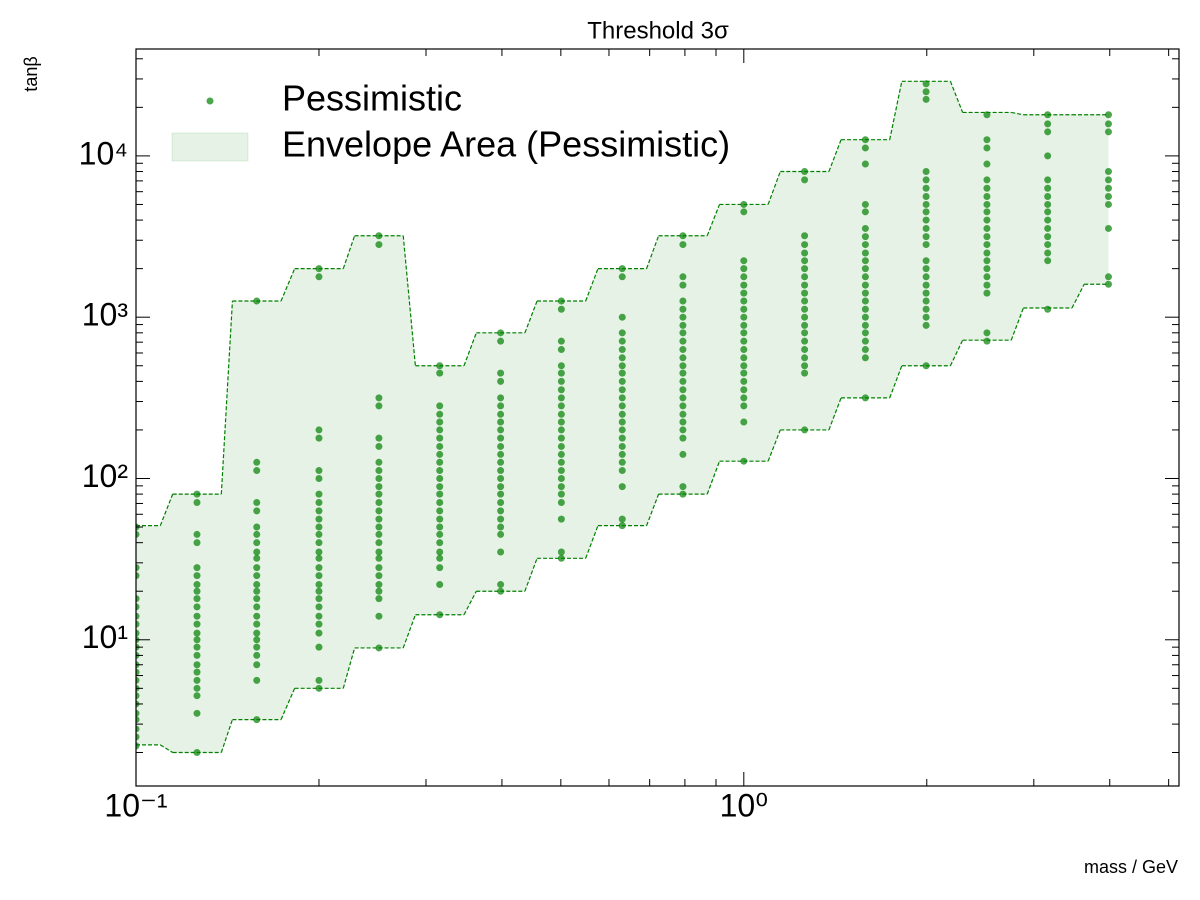 The height and width of the screenshot is (900, 1200). What do you see at coordinates (210, 101) in the screenshot?
I see `legend-marker` at bounding box center [210, 101].